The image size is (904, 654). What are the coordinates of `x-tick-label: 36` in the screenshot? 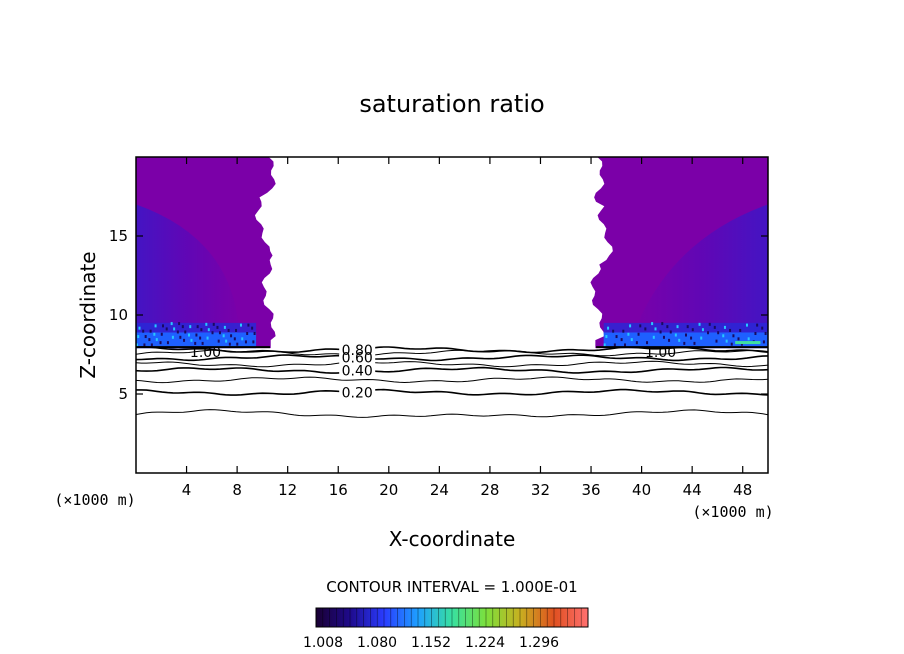 It's located at (590, 490).